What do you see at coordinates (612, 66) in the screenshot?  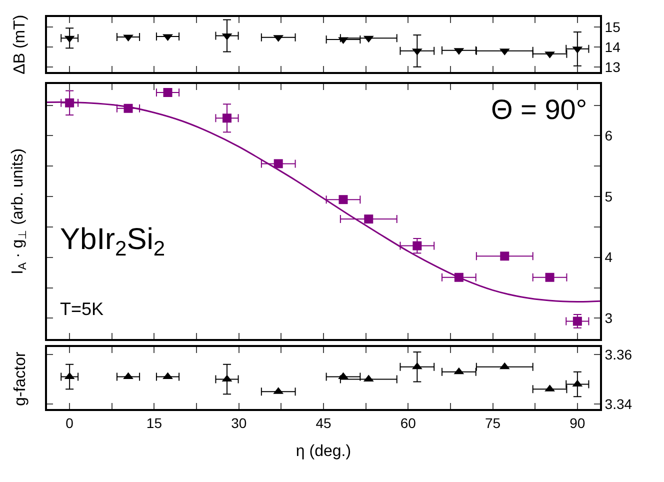 I see `y-tick-label: 13` at bounding box center [612, 66].